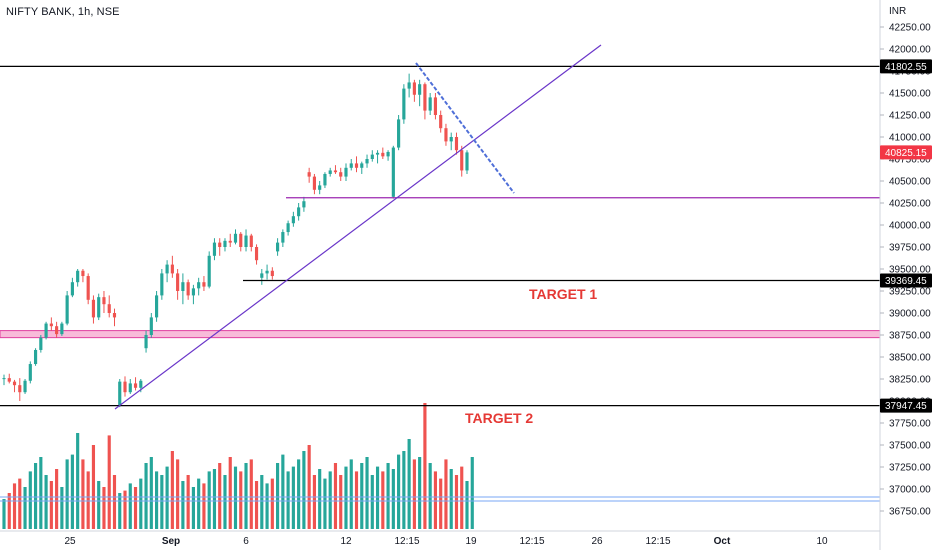 The image size is (932, 555). I want to click on y-tick-label: 39500.00, so click(910, 270).